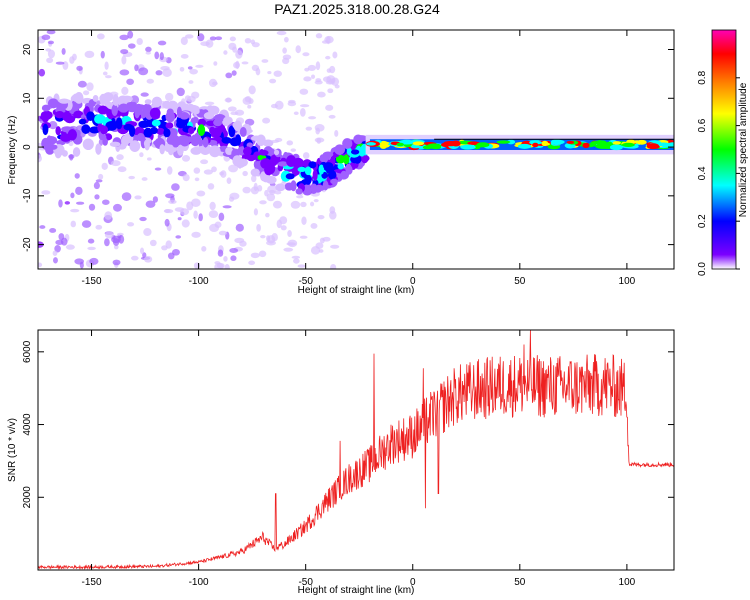  I want to click on snr-y-tick-label: 2000, so click(27, 497).